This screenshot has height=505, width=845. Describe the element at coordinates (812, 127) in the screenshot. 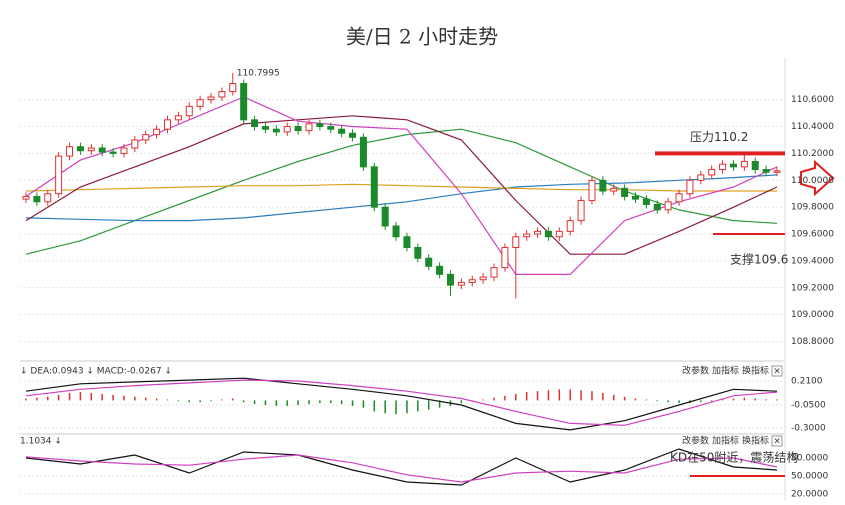

I see `y-tick-label: 110.4000` at that location.